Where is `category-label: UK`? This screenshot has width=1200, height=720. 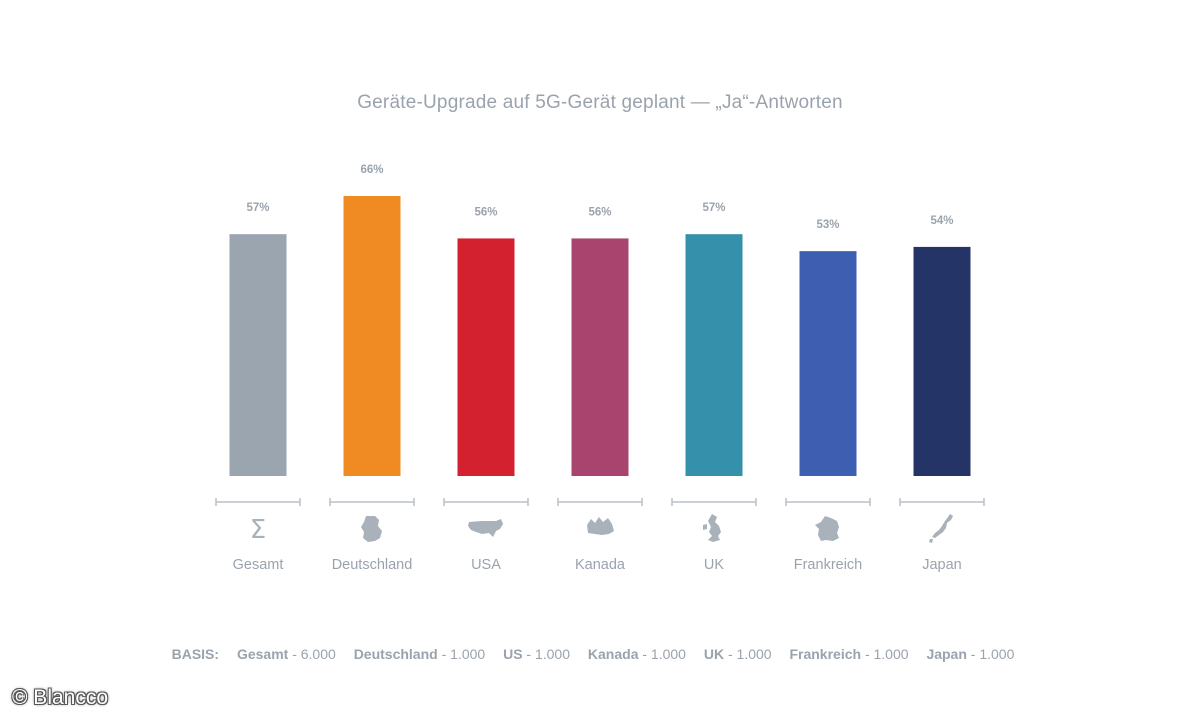 category-label: UK is located at coordinates (714, 565).